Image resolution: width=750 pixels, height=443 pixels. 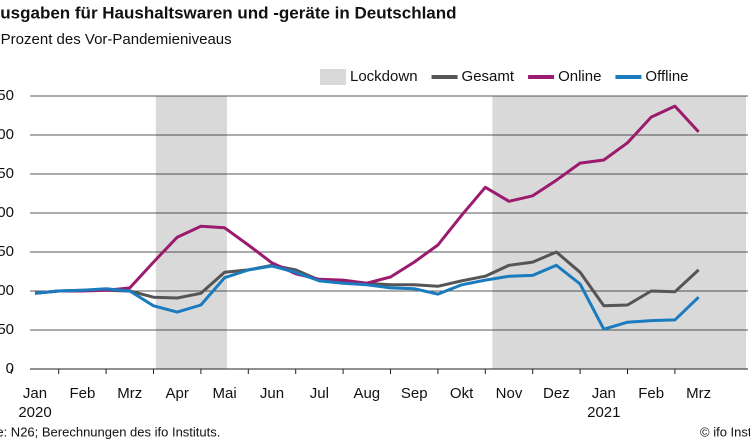 I want to click on chart-subtitle: In Prozent des Vor-Pandemieniveaus, so click(x=116, y=39).